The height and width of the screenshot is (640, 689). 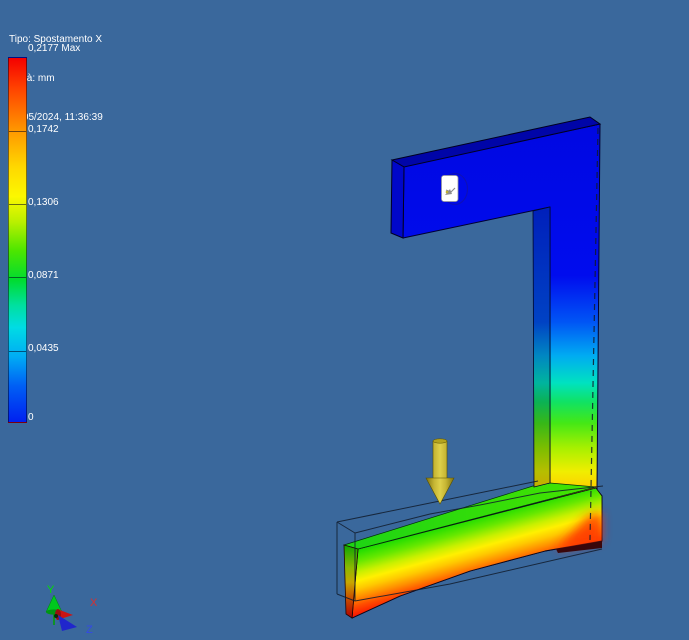 What do you see at coordinates (56, 616) in the screenshot?
I see `triad-origin` at bounding box center [56, 616].